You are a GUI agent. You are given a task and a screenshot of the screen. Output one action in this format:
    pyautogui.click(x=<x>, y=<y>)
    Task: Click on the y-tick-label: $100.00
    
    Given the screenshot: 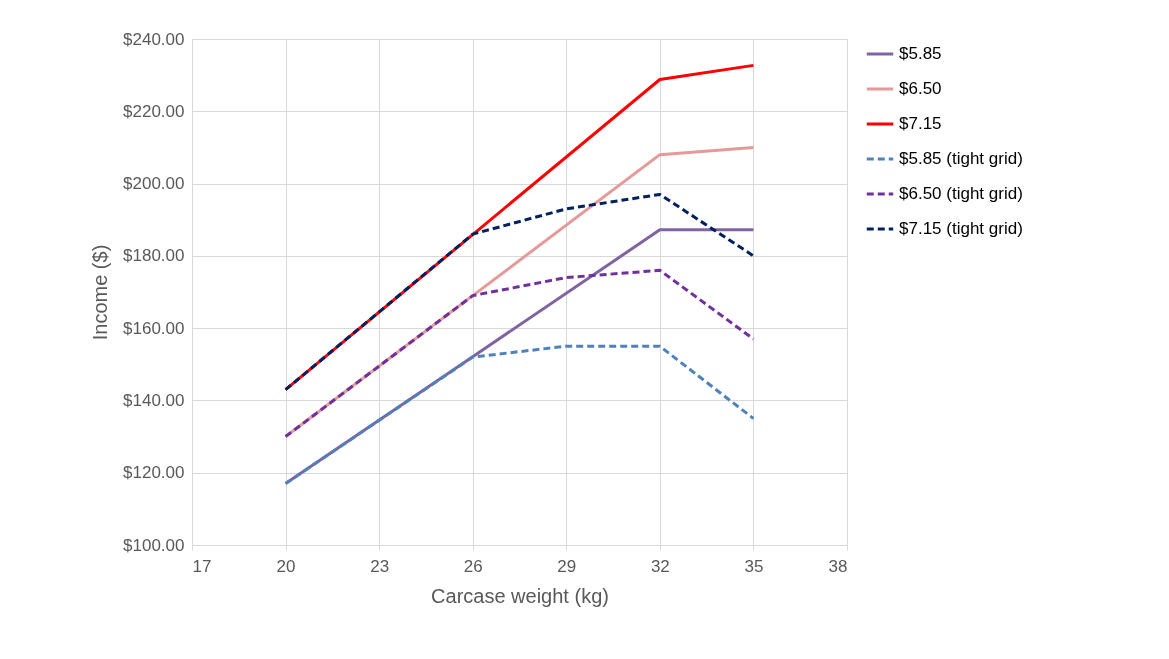 What is the action you would take?
    pyautogui.click(x=154, y=545)
    